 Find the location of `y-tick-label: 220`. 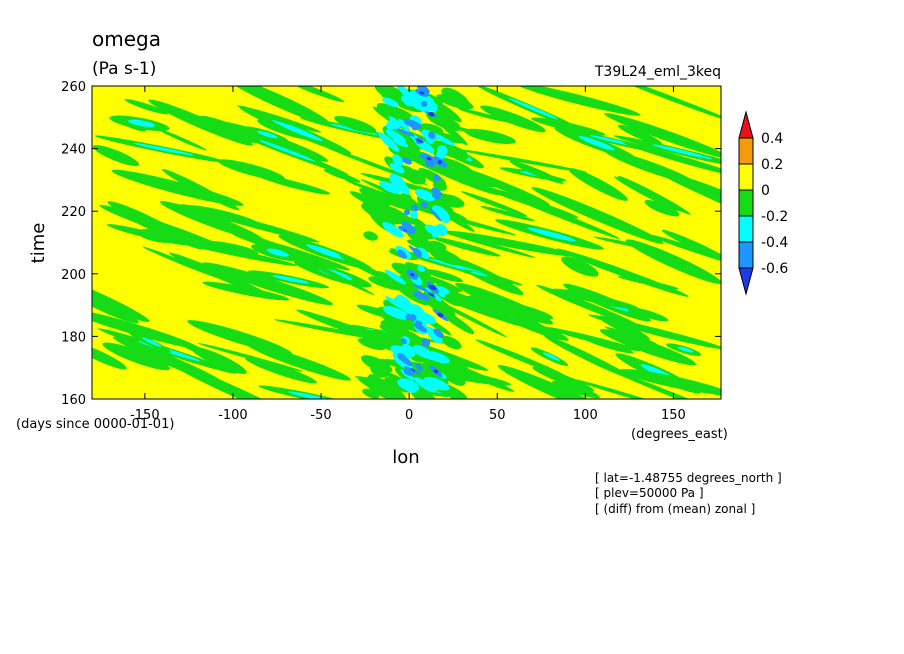

y-tick-label: 220 is located at coordinates (73, 212).